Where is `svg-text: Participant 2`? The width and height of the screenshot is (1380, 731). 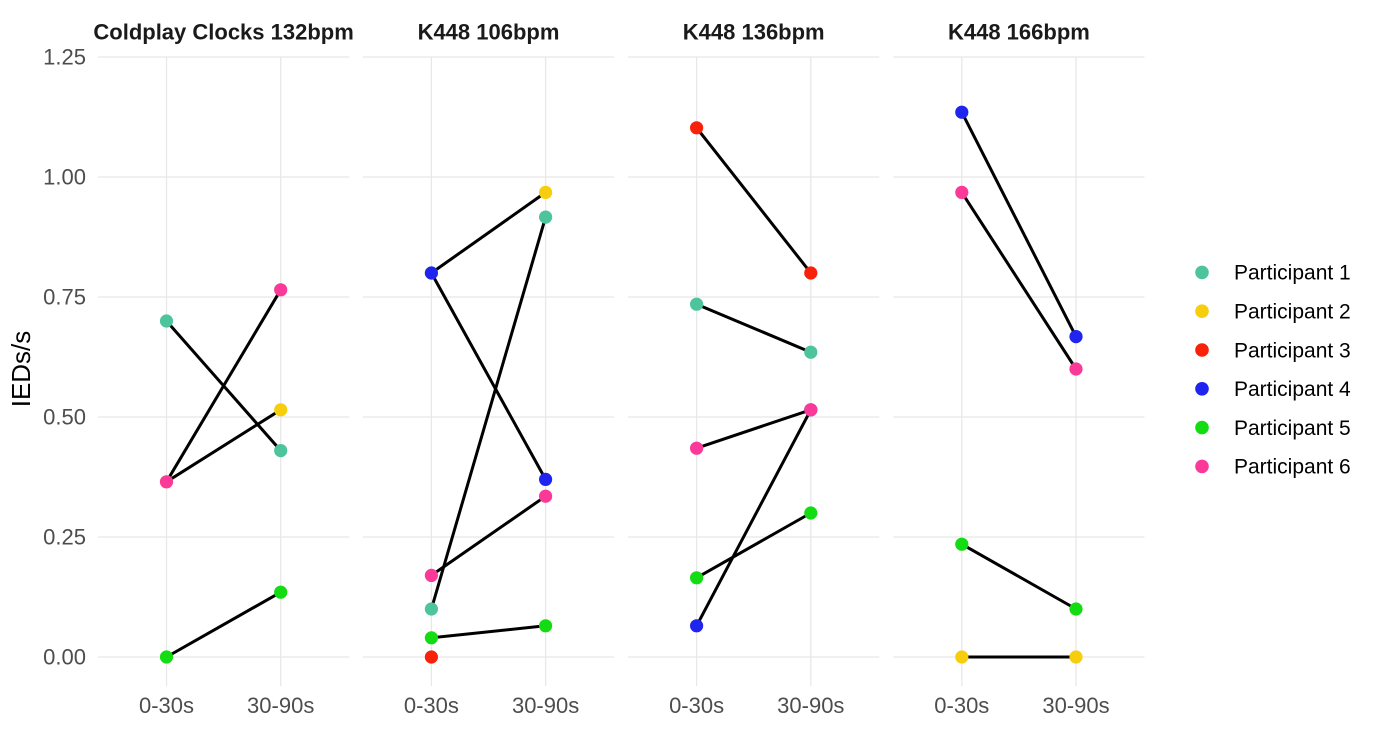 svg-text: Participant 2 is located at coordinates (1292, 312).